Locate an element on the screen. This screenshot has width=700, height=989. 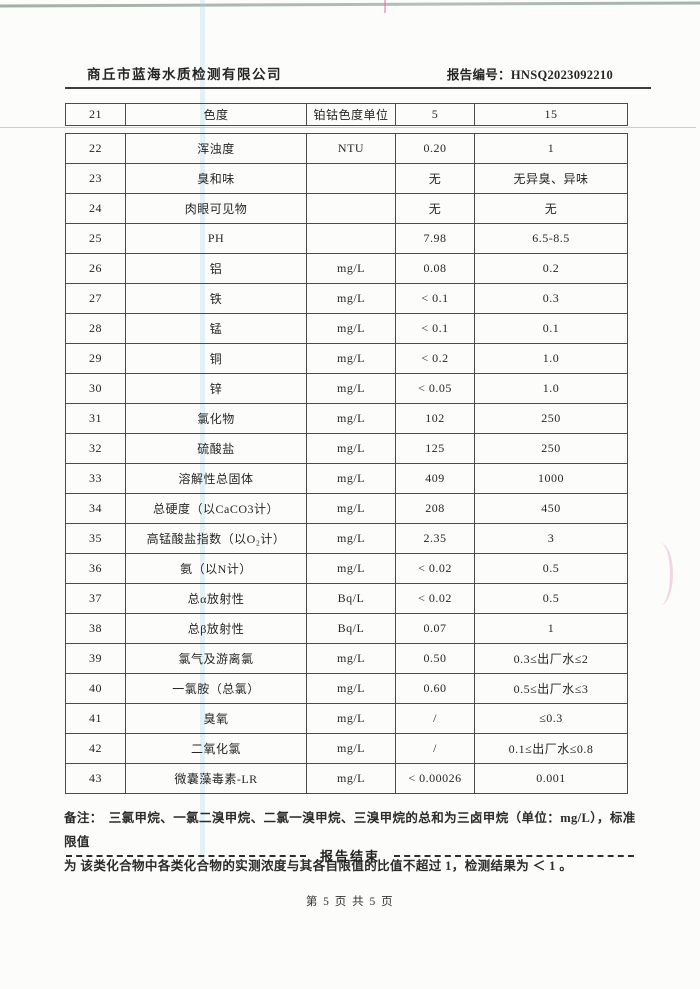
cell-name: 氯化物 is located at coordinates (216, 418).